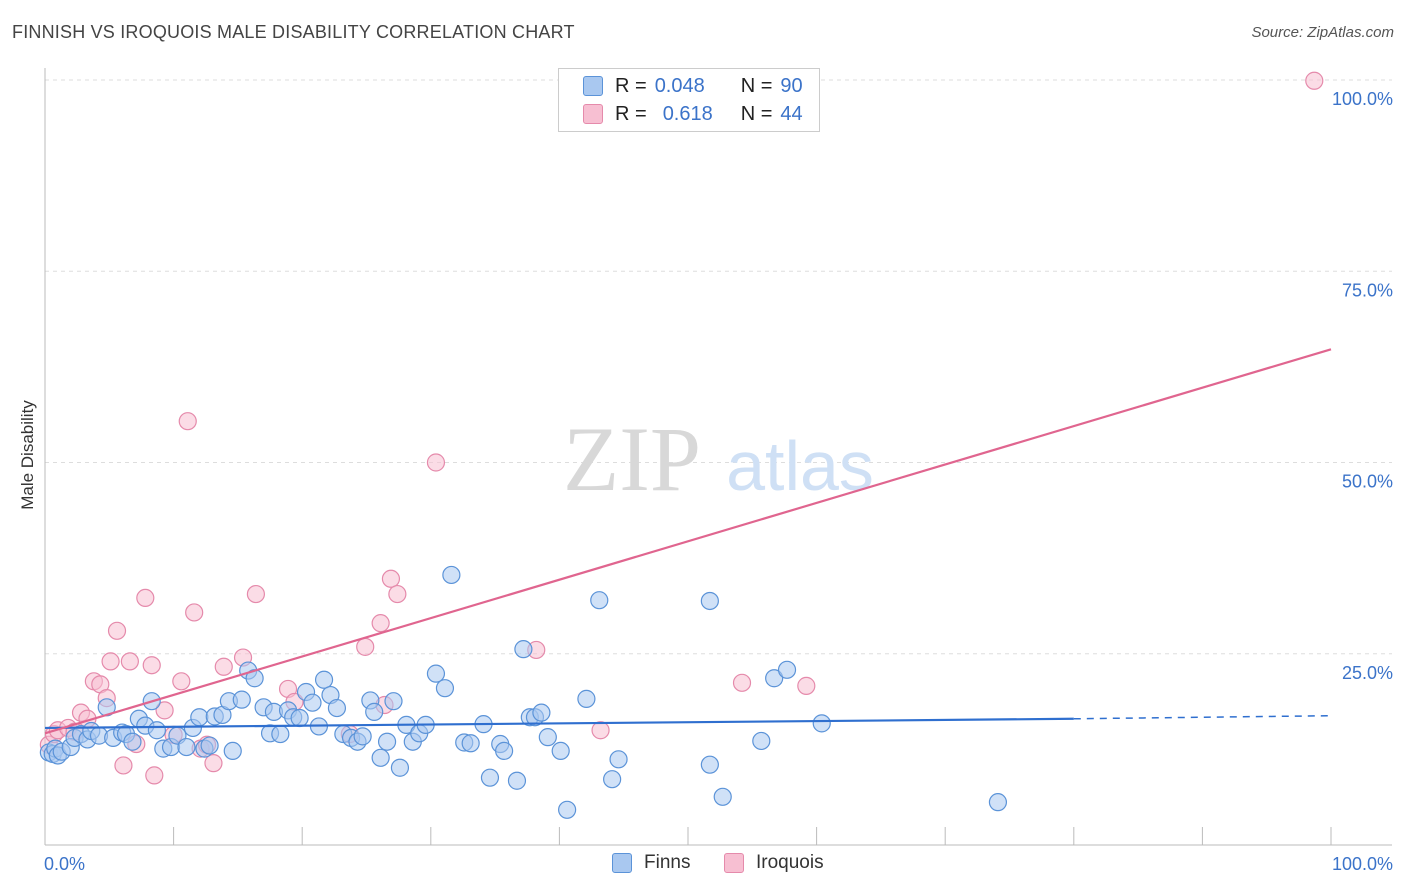  I want to click on finns-trend-extension, so click(1202, 717).